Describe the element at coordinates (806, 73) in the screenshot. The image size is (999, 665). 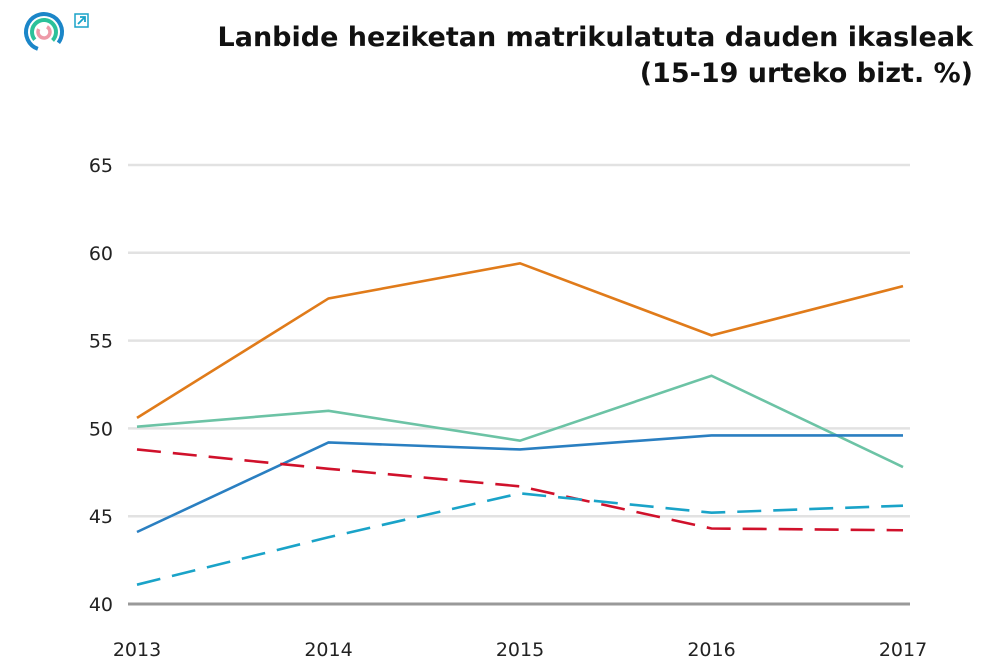
I see `title-line-2: (15-19 urteko bizt. %)` at that location.